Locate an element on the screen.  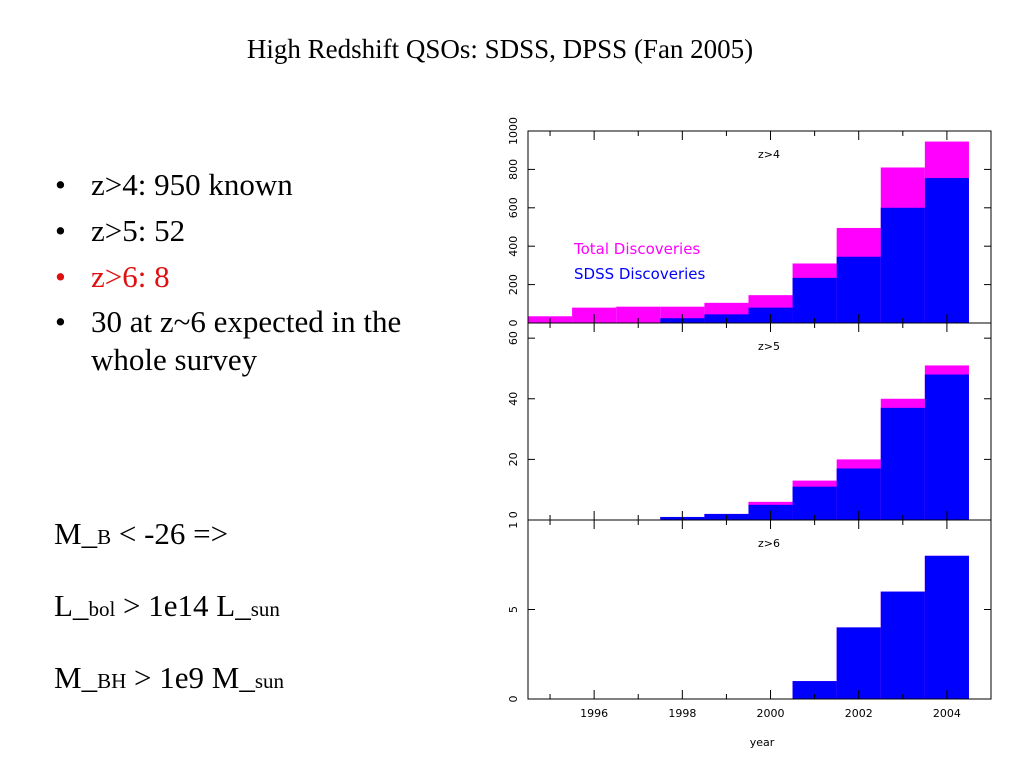
formula-text: > 1e14 L_ is located at coordinates (183, 605).